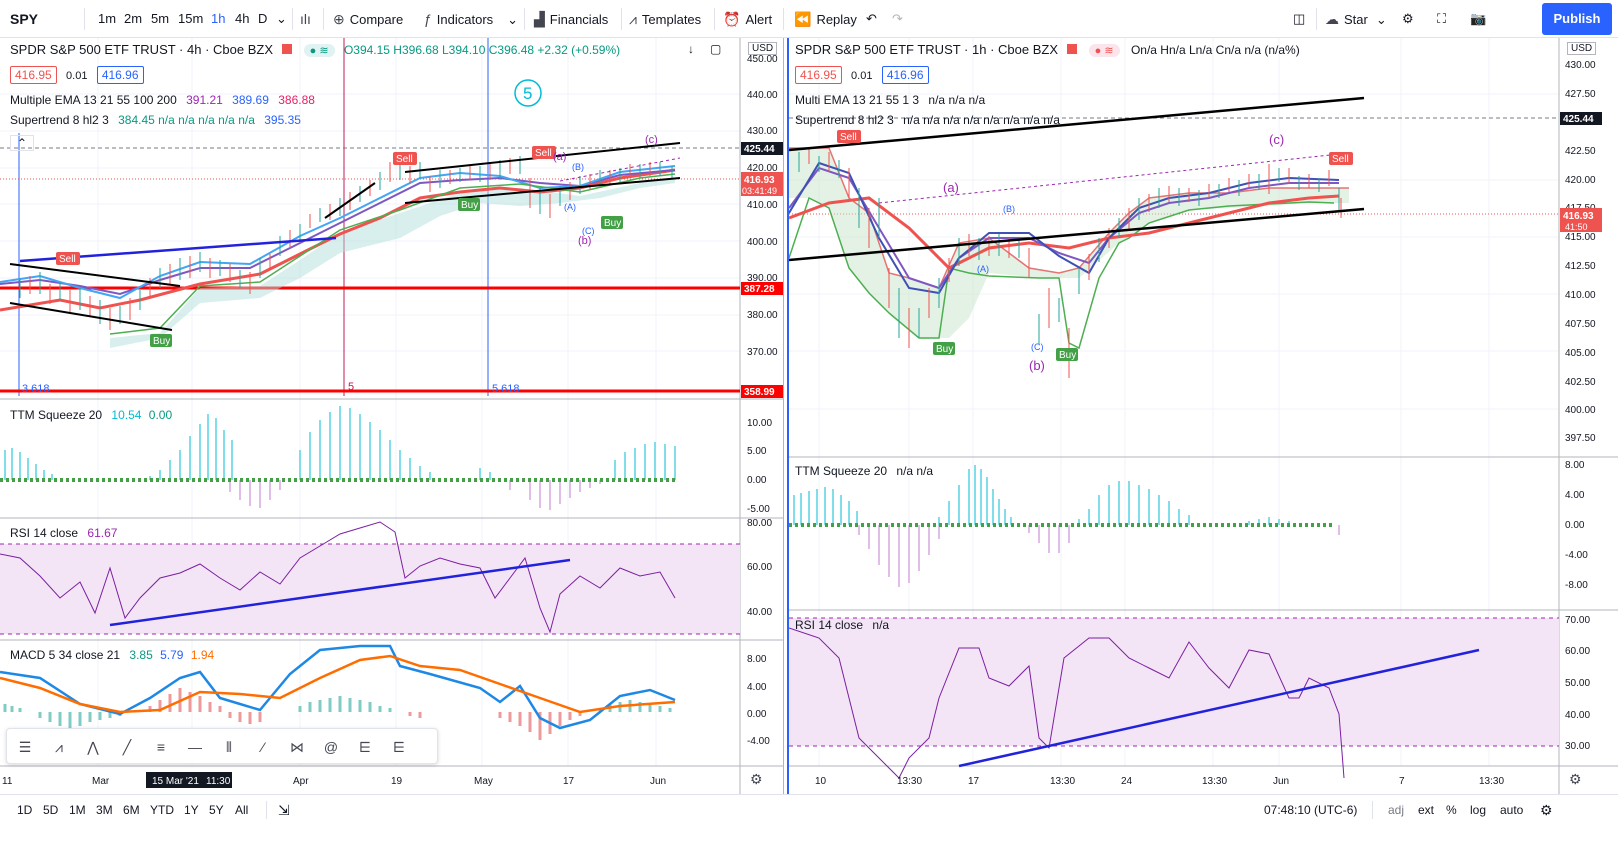  Describe the element at coordinates (305, 19) in the screenshot. I see `chart-type-candles-icon: ılı` at that location.